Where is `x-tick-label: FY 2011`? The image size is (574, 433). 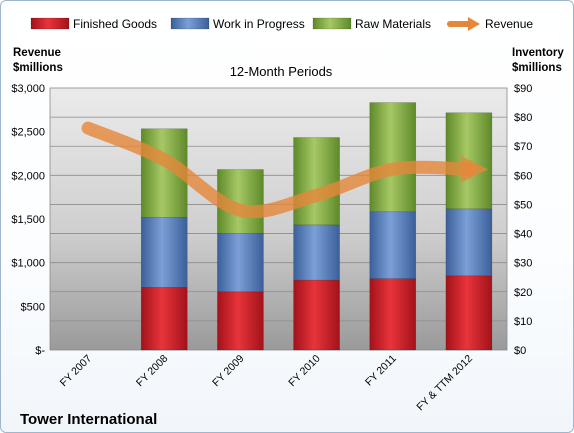
x-tick-label: FY 2011 is located at coordinates (381, 371).